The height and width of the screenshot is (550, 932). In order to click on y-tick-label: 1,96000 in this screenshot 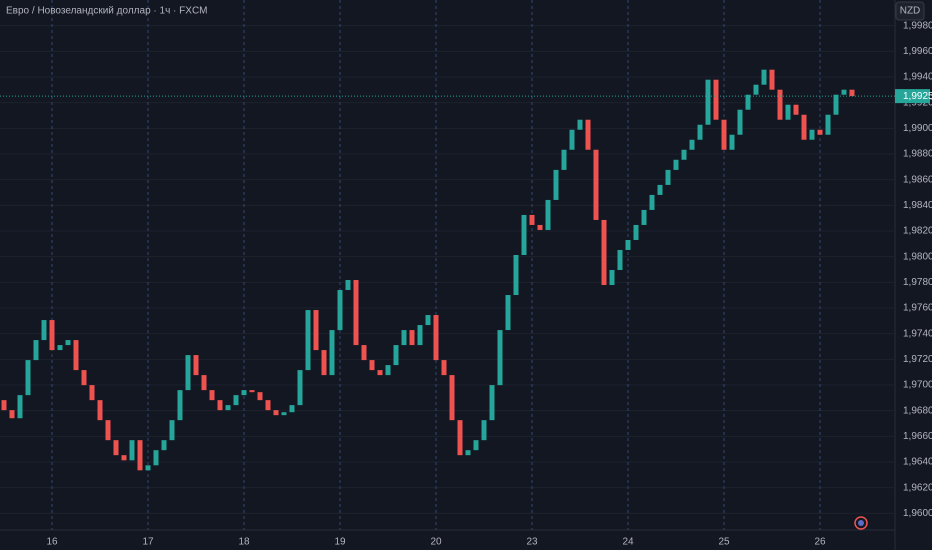, I will do `click(917, 513)`.